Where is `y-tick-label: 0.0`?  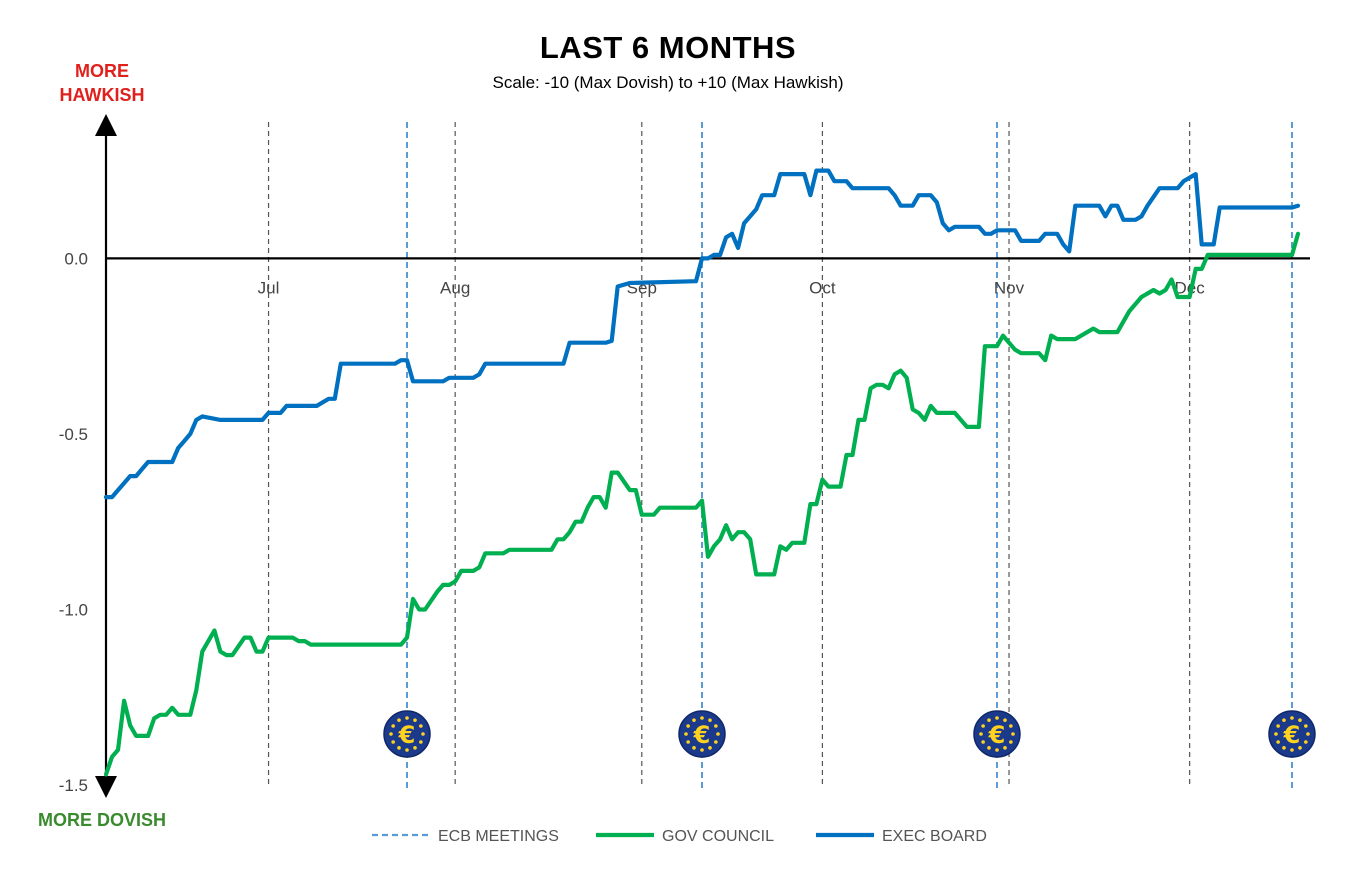 y-tick-label: 0.0 is located at coordinates (76, 258).